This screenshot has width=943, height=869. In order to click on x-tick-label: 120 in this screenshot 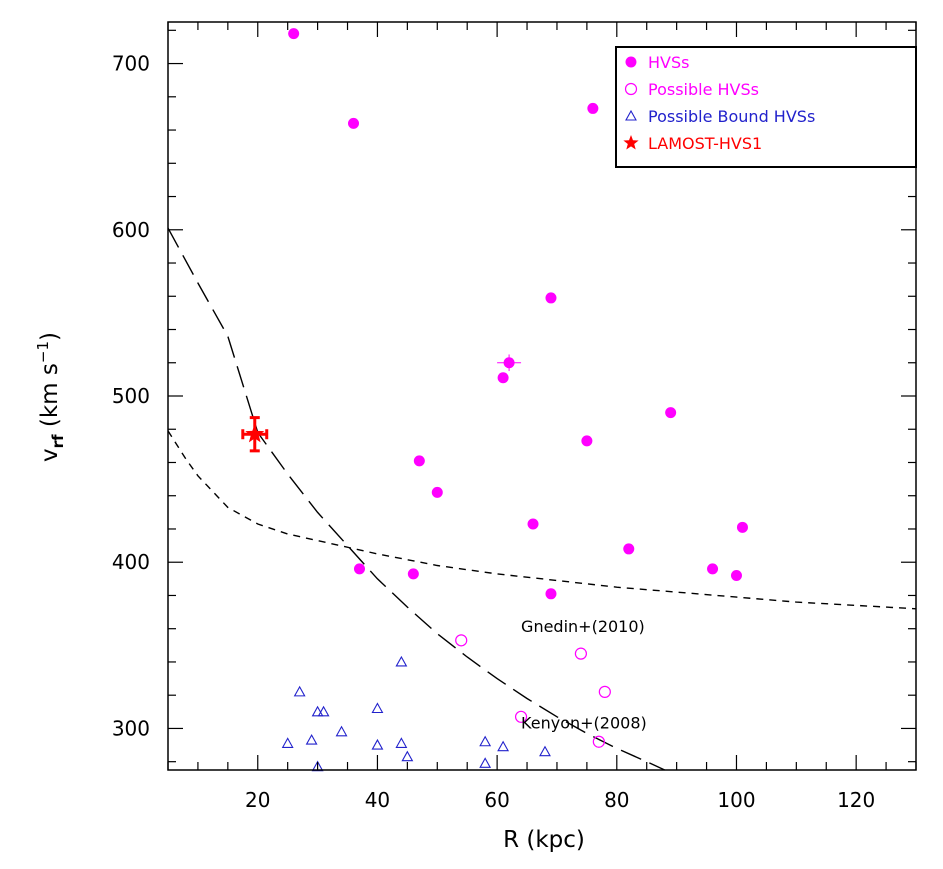, I will do `click(856, 800)`.